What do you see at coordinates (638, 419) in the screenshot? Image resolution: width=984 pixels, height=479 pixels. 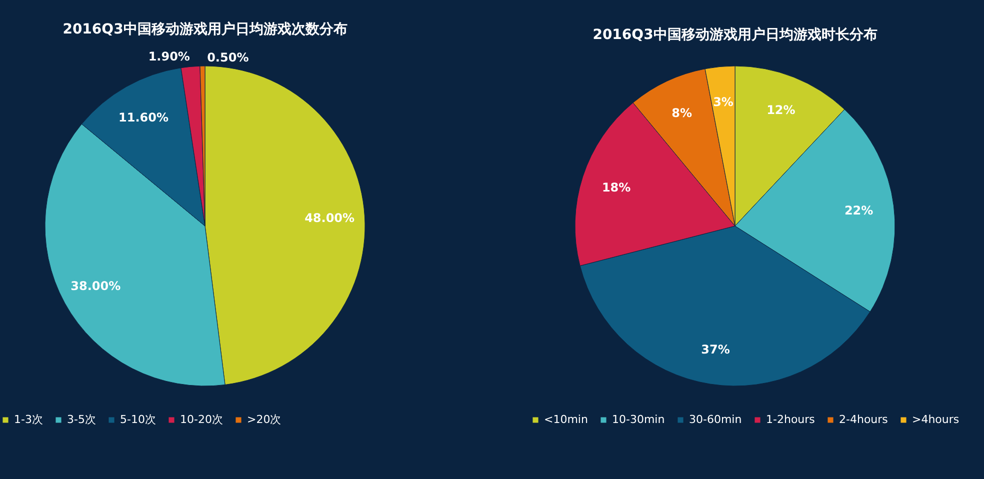 I see `legend-label: 10-30min` at bounding box center [638, 419].